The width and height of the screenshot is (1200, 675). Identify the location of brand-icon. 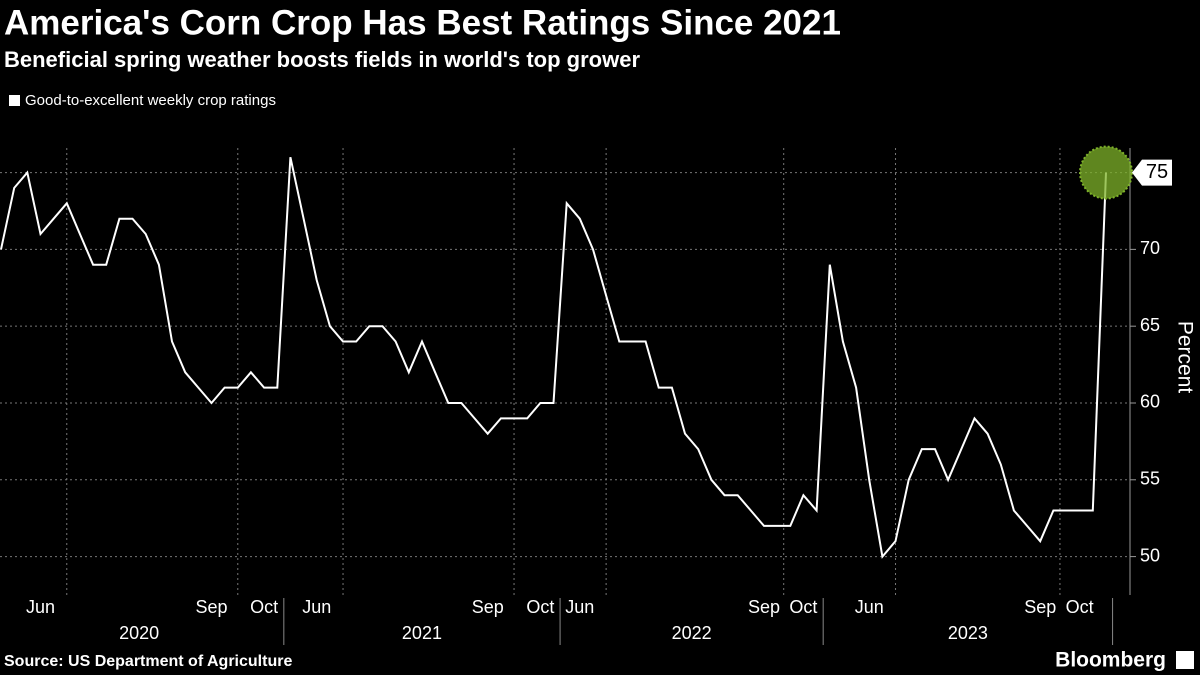
(1185, 660).